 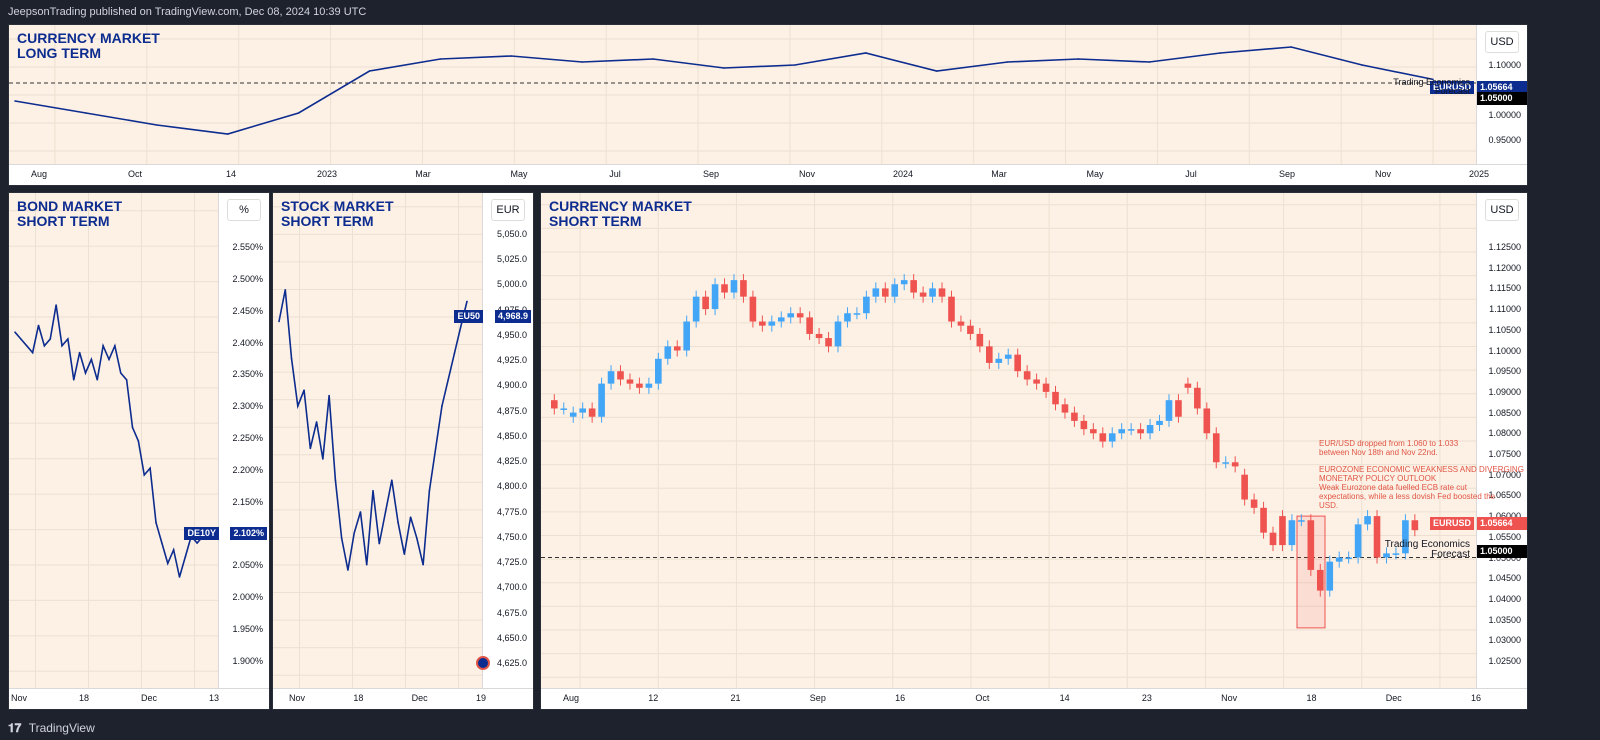 What do you see at coordinates (1504, 454) in the screenshot?
I see `fx-price-tick-label: 1.07500` at bounding box center [1504, 454].